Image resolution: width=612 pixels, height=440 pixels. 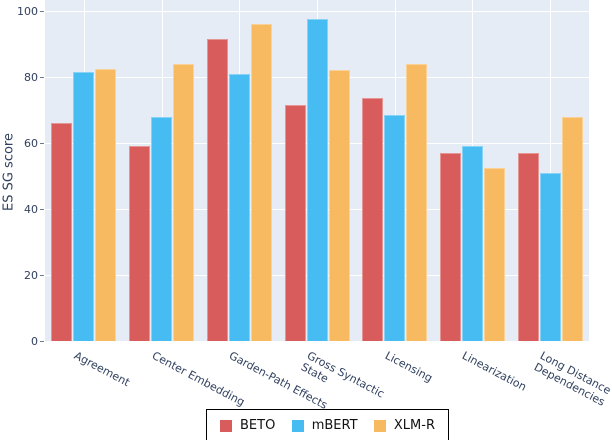 What do you see at coordinates (184, 202) in the screenshot?
I see `bar-xlm-r-center-embedding` at bounding box center [184, 202].